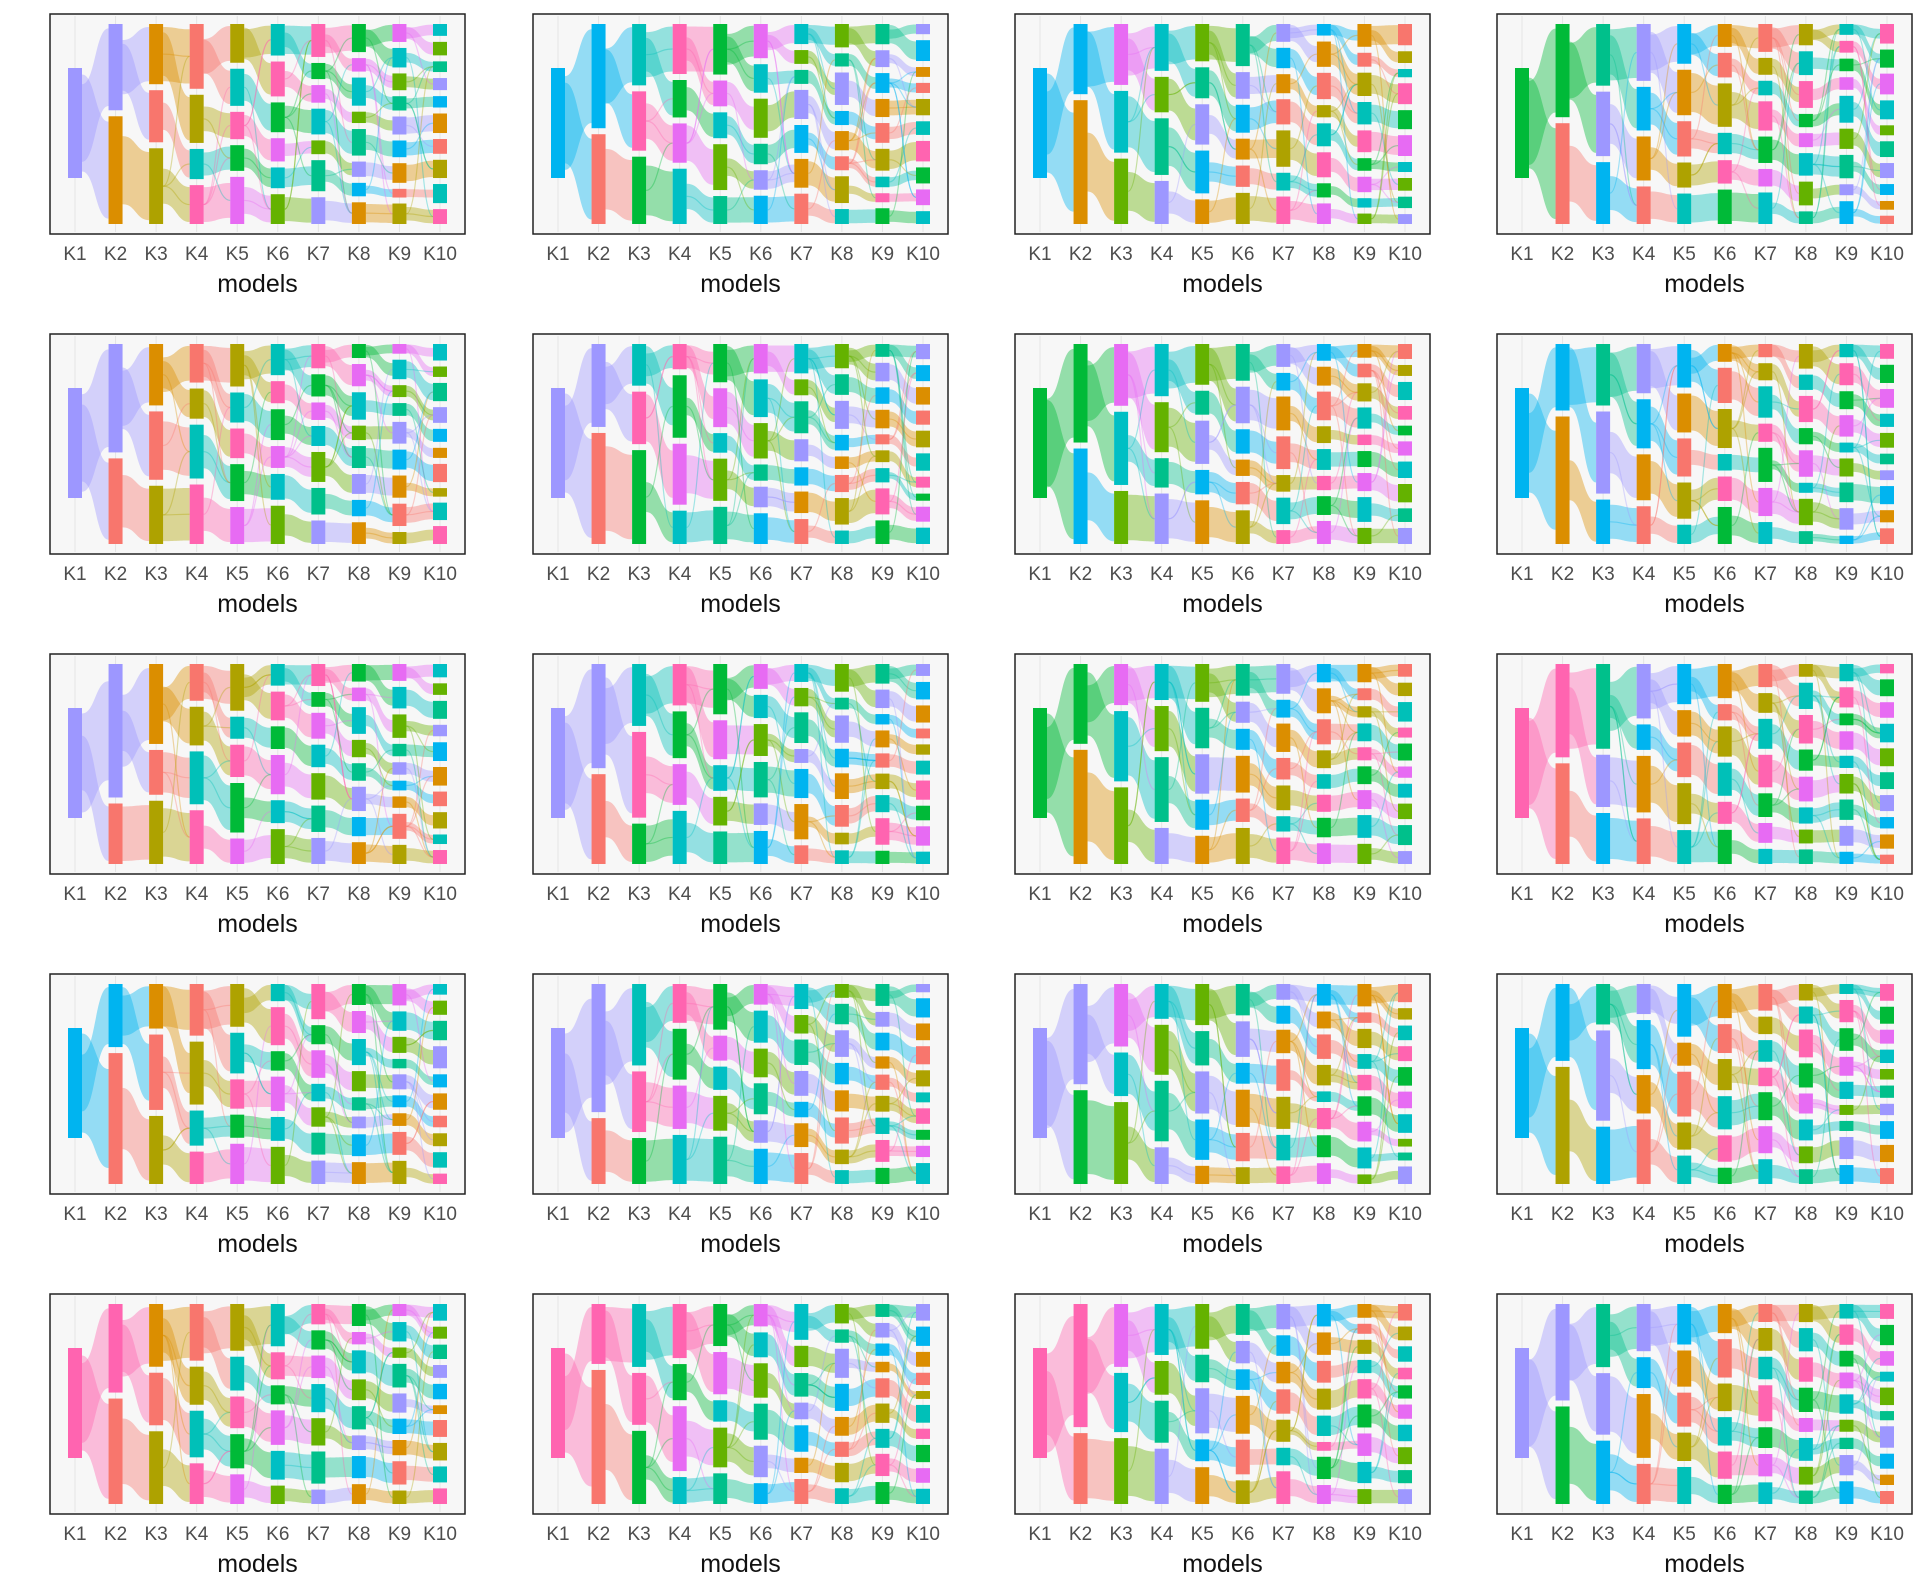 The height and width of the screenshot is (1593, 1920). I want to click on x-tick-label: K10, so click(440, 1214).